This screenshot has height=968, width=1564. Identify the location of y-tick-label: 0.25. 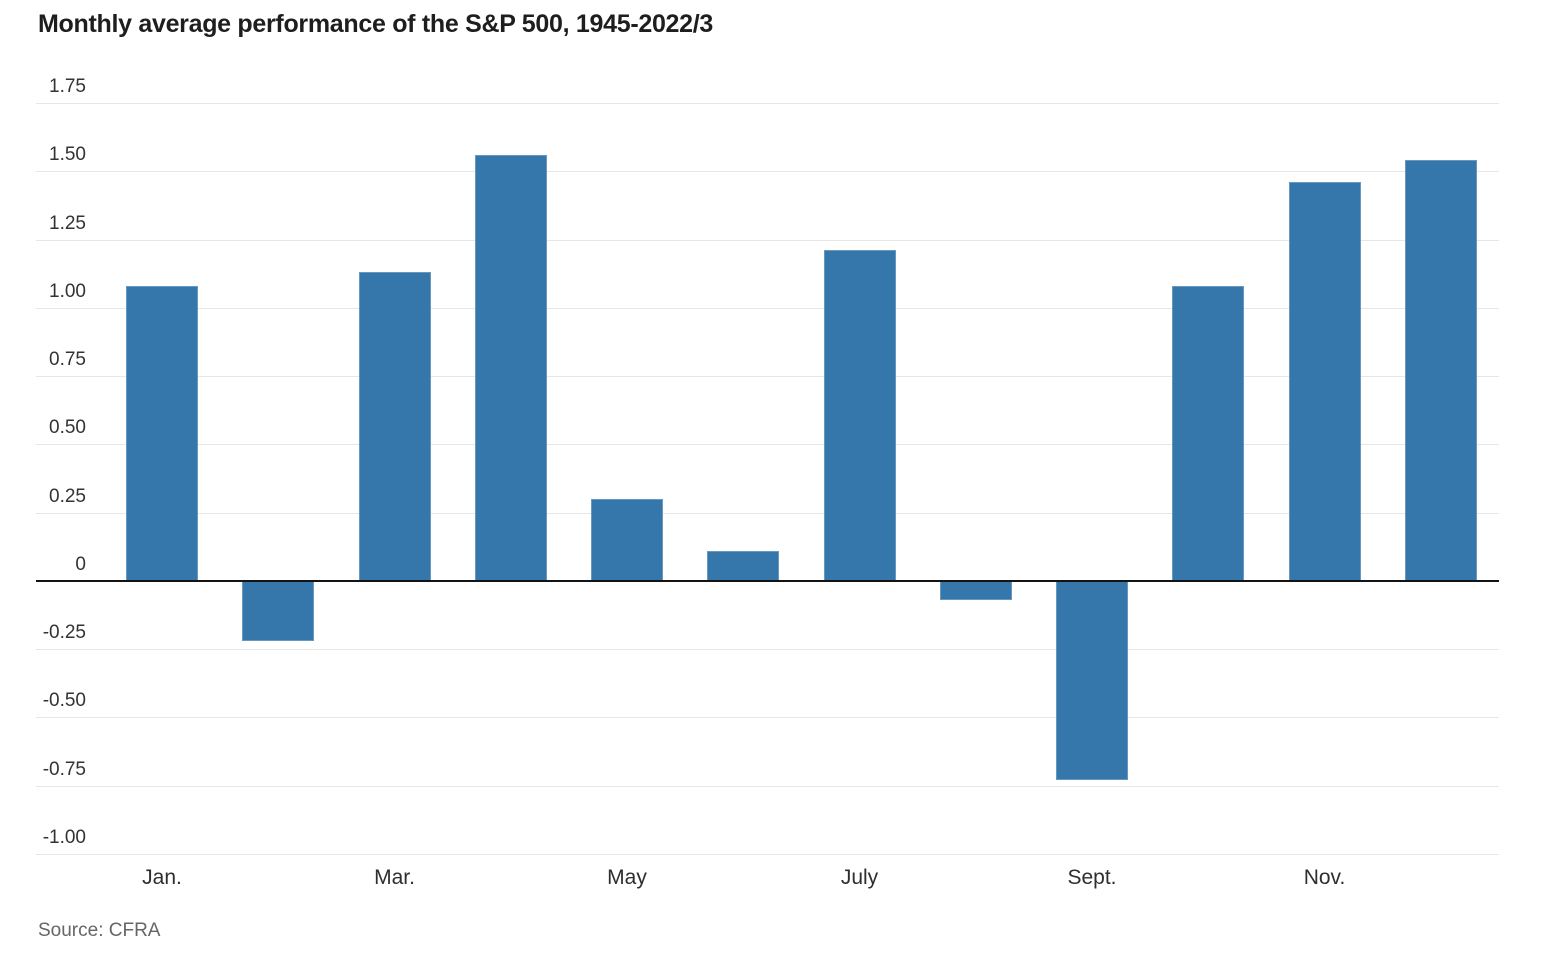
(67, 496).